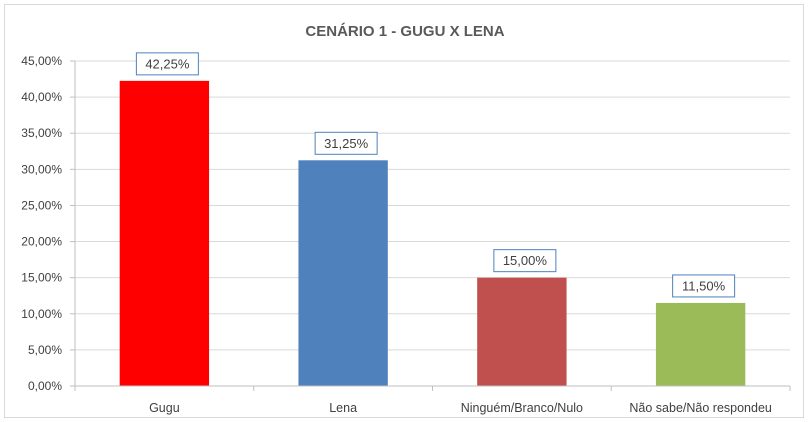 The width and height of the screenshot is (810, 422). I want to click on data-label: 42,25%, so click(167, 63).